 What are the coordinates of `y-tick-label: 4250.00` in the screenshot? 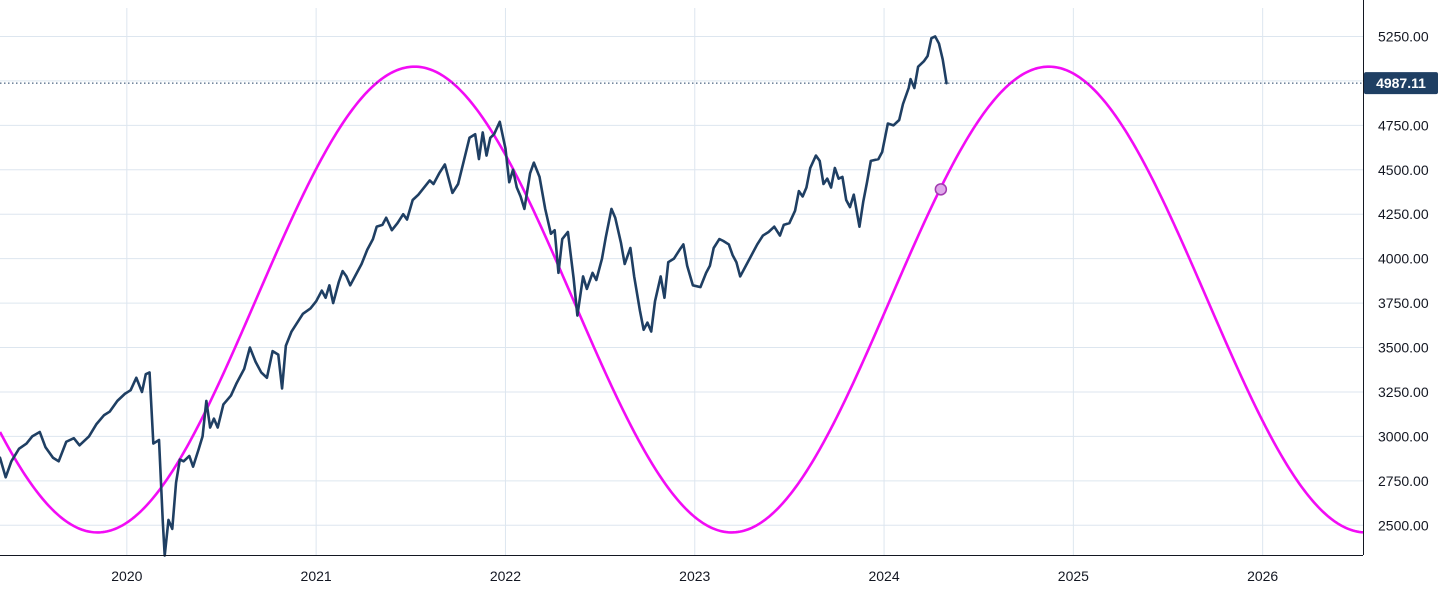 It's located at (1403, 214).